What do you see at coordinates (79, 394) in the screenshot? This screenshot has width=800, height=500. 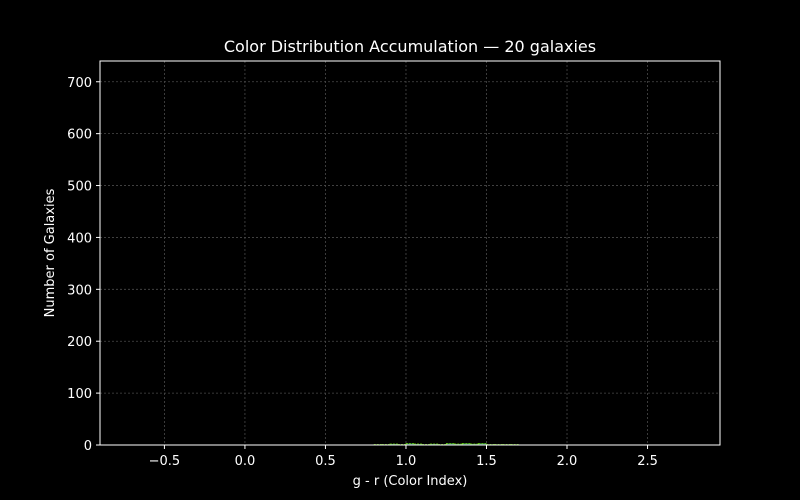 I see `y-tick-label: 100` at bounding box center [79, 394].